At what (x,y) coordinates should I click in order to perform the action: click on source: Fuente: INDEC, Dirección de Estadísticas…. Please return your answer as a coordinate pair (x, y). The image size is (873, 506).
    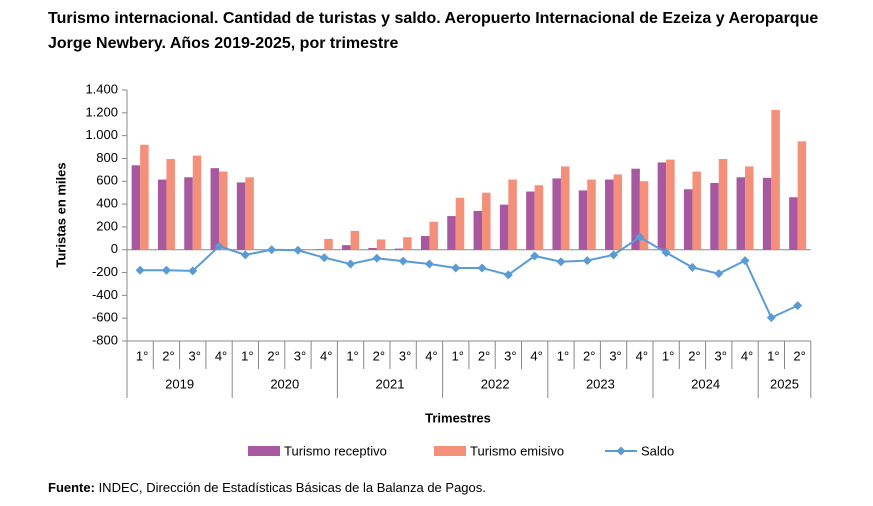
    Looking at the image, I should click on (267, 487).